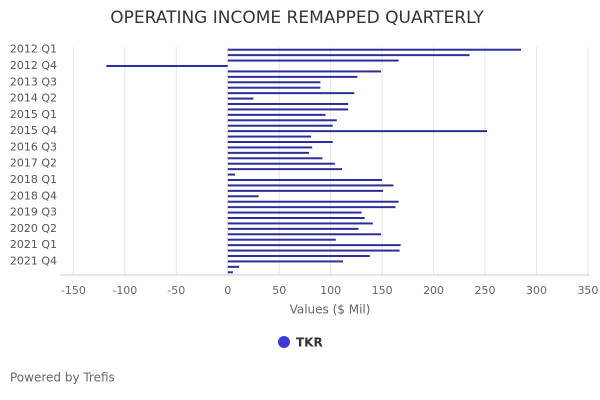 The height and width of the screenshot is (400, 600). What do you see at coordinates (284, 342) in the screenshot?
I see `legend-marker` at bounding box center [284, 342].